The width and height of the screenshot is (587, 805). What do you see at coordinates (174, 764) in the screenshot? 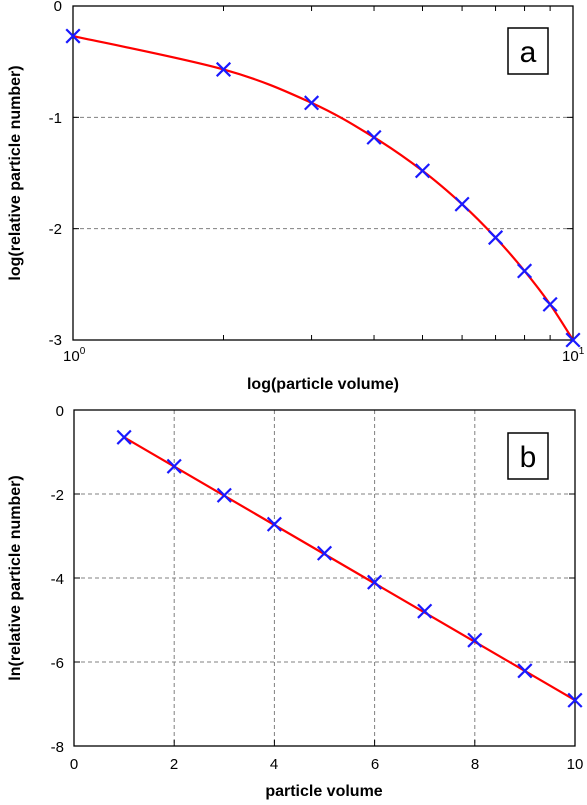
I see `chart-b-x-tick-label: 2` at bounding box center [174, 764].